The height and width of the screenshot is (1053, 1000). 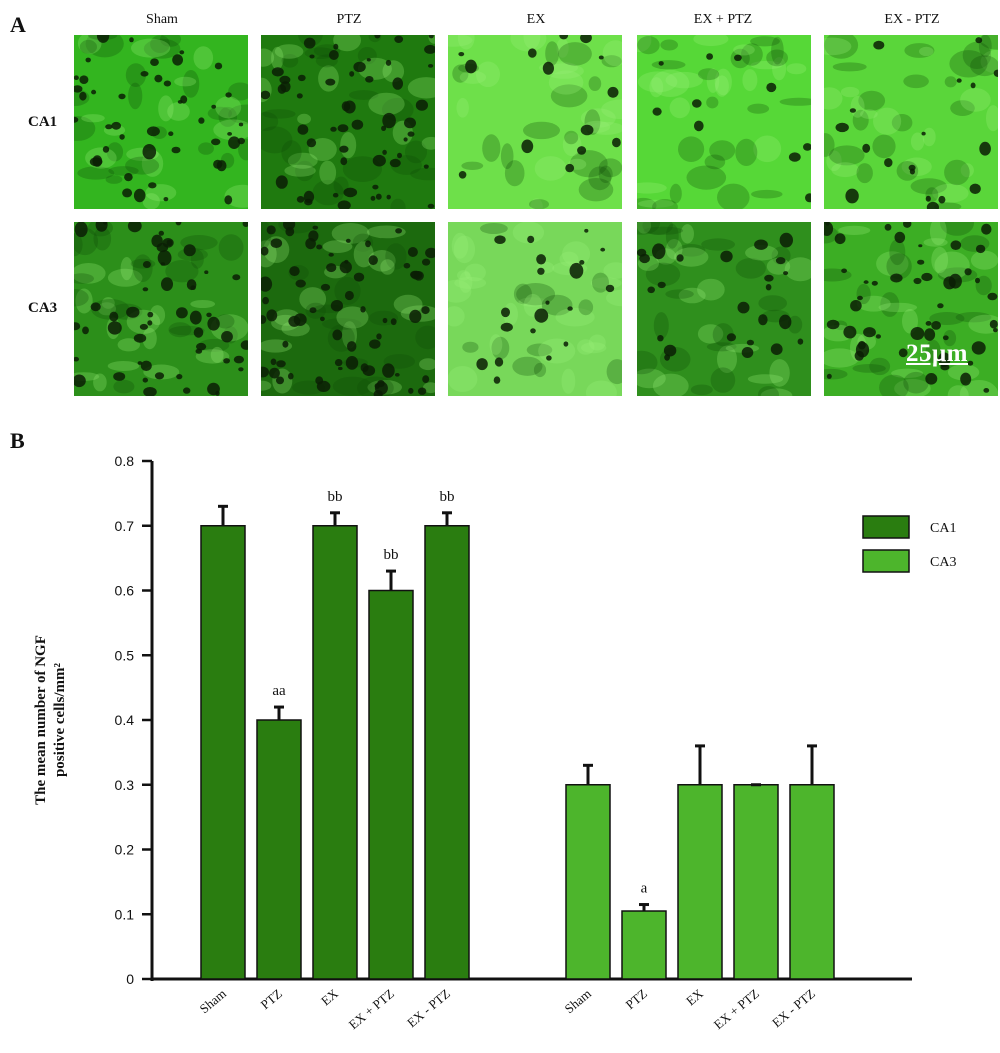 What do you see at coordinates (349, 19) in the screenshot?
I see `column-title-ptz: PTZ` at bounding box center [349, 19].